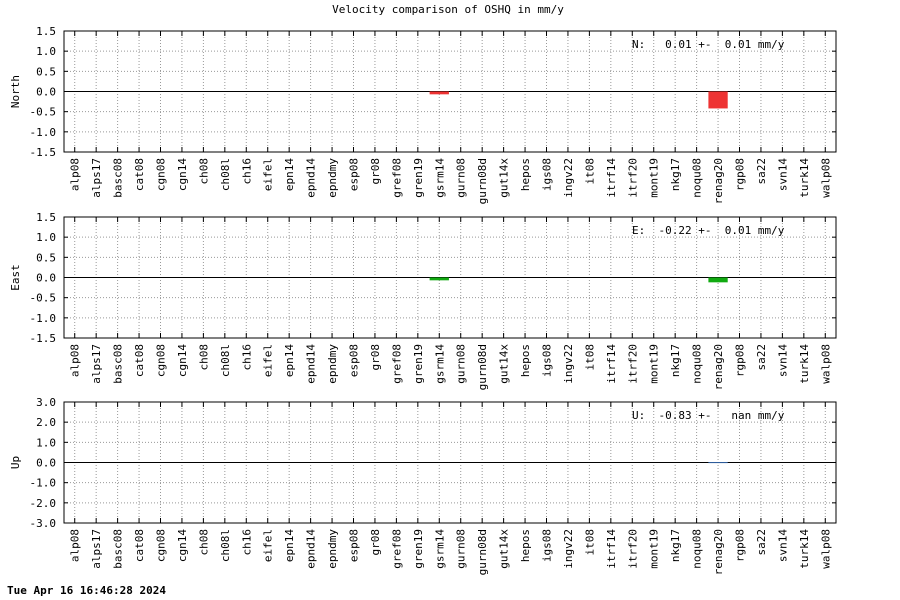 The image size is (900, 600). Describe the element at coordinates (46, 257) in the screenshot. I see `y-tick-label: 0.5` at that location.